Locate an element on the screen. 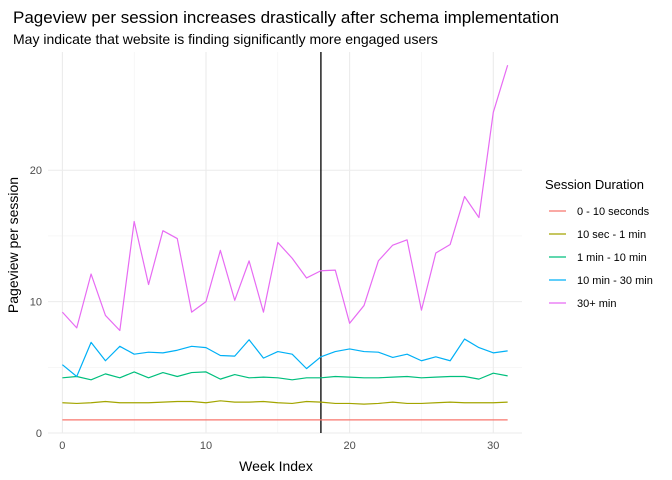  y-tick-label: 10 is located at coordinates (36, 303).